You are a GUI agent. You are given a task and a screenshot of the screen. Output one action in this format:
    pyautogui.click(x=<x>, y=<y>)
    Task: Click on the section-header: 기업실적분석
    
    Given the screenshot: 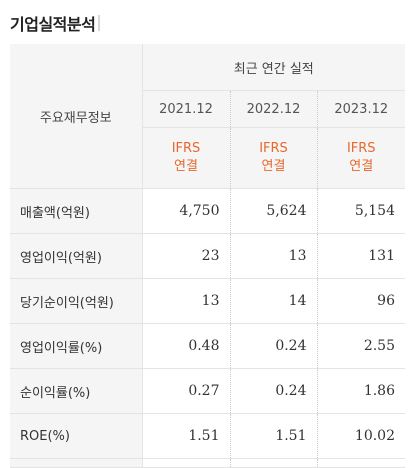 What is the action you would take?
    pyautogui.click(x=55, y=23)
    